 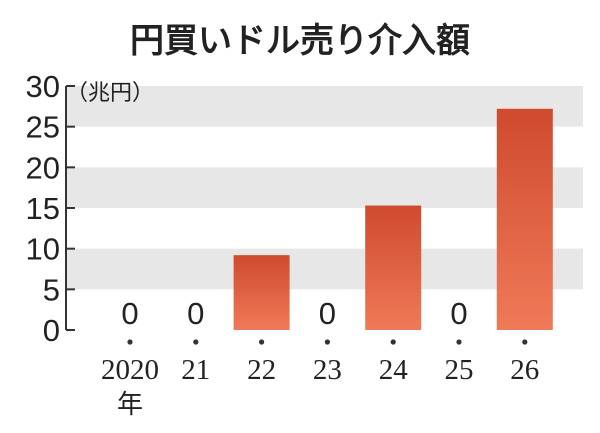 What do you see at coordinates (110, 93) in the screenshot?
I see `unit-label: （兆円）` at bounding box center [110, 93].